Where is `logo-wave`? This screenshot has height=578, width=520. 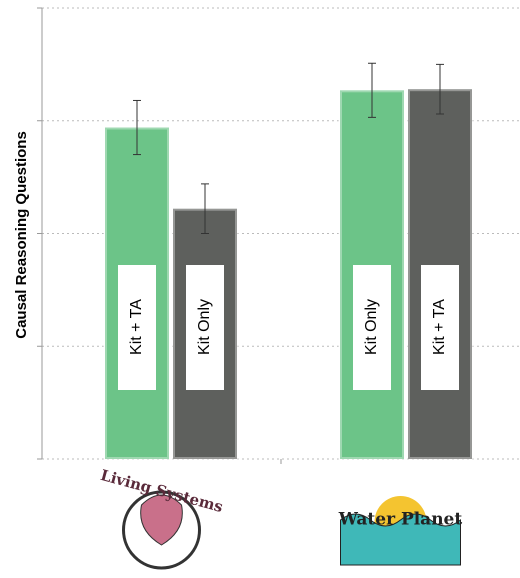 logo-wave is located at coordinates (400, 539).